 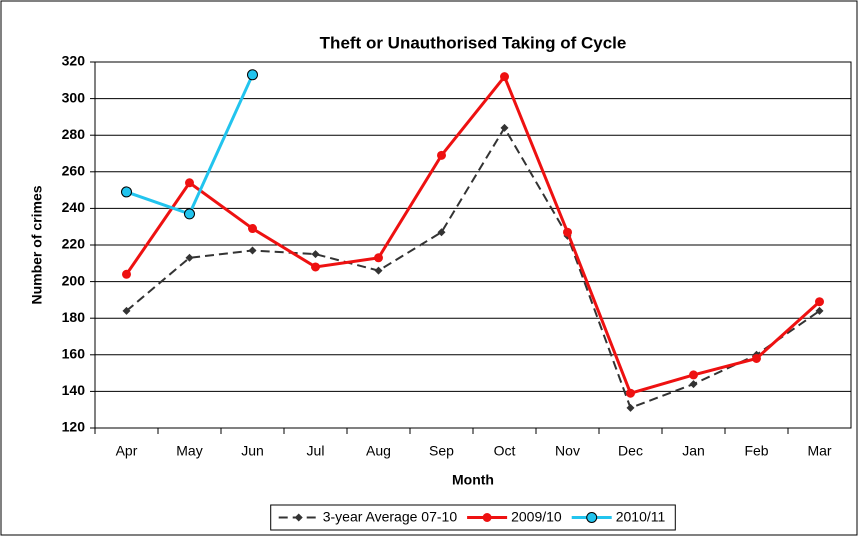 What do you see at coordinates (473, 517) in the screenshot?
I see `legend: 3-year Average 07-10 2009/10 2010/11` at bounding box center [473, 517].